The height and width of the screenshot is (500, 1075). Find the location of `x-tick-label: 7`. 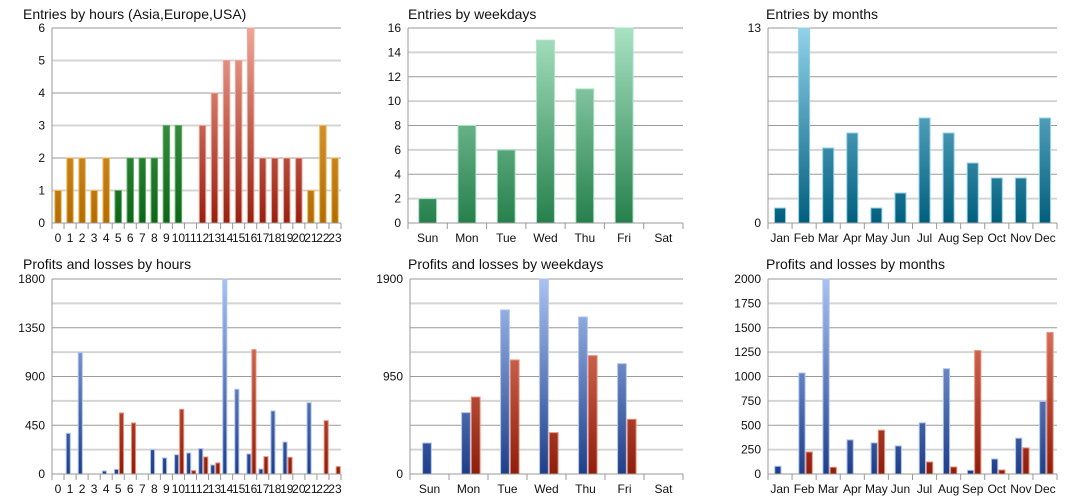

x-tick-label: 7 is located at coordinates (142, 489).